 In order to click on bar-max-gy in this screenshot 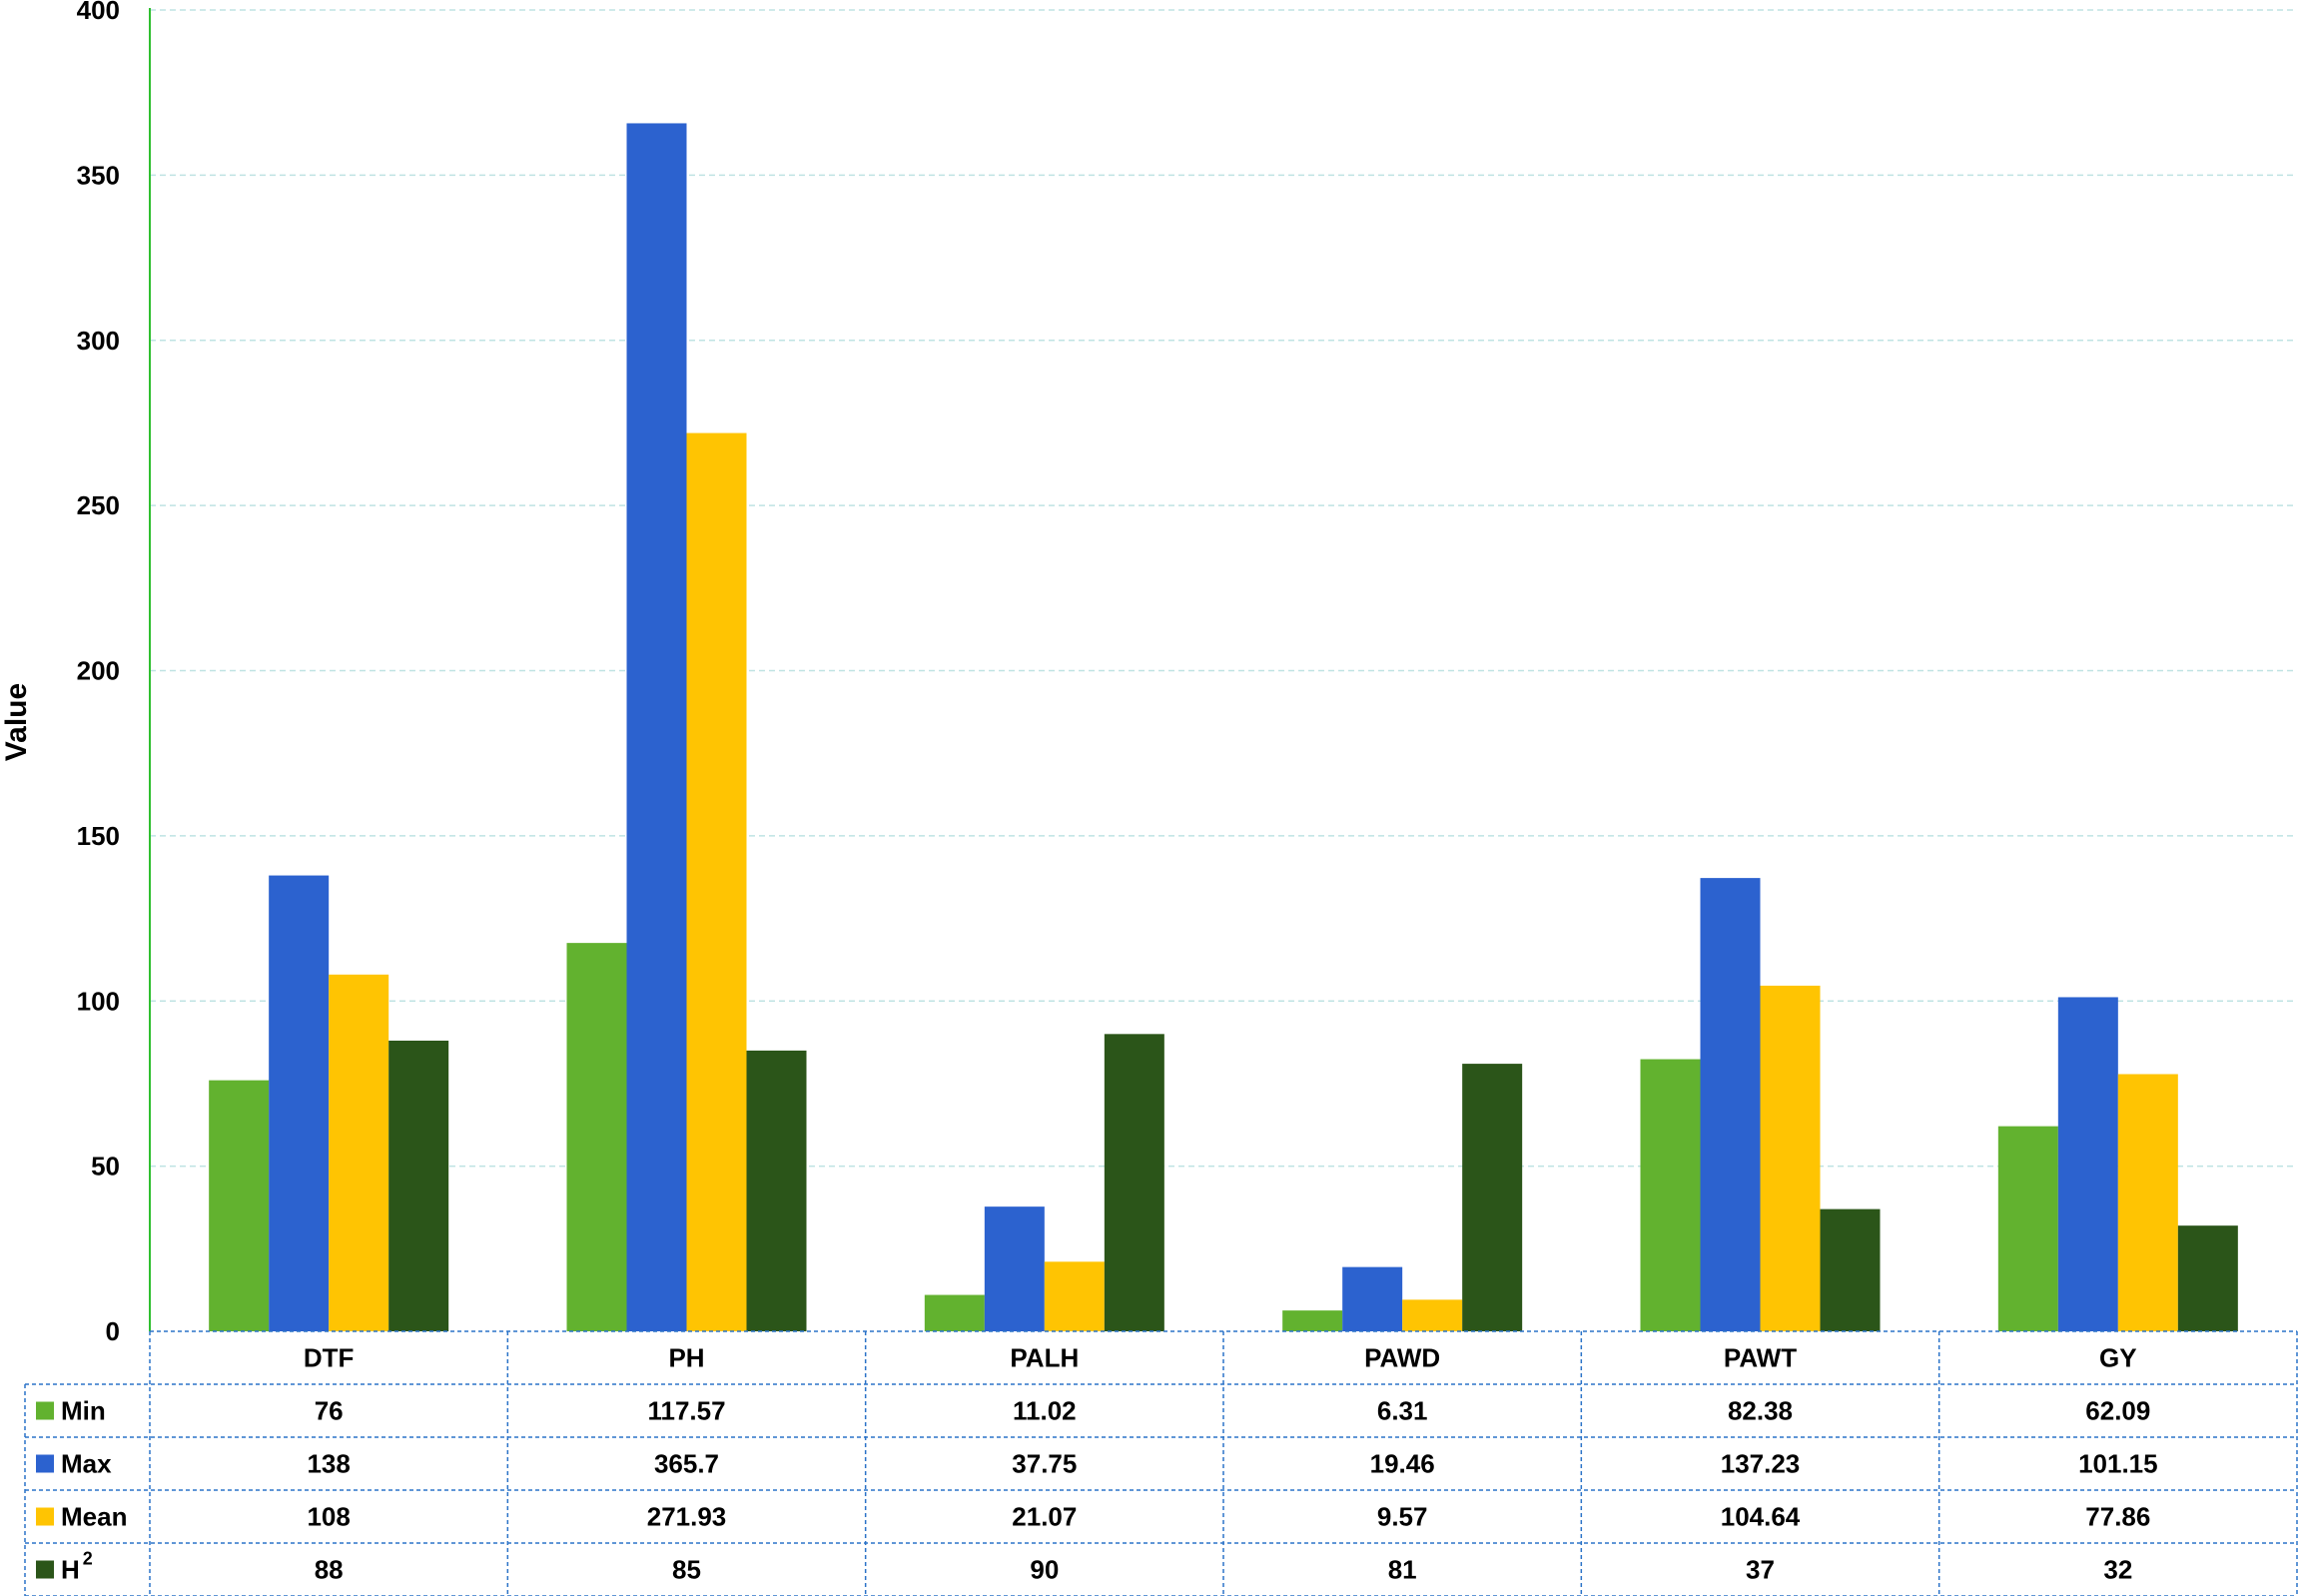, I will do `click(2087, 1164)`.